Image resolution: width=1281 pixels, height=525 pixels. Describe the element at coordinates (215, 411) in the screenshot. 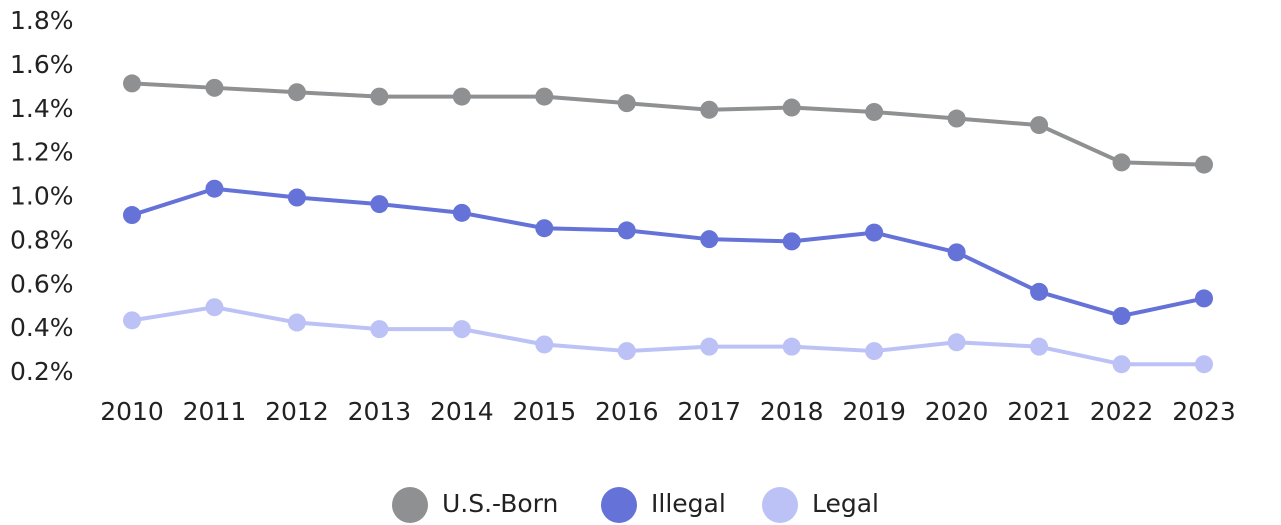

I see `x-tick-label: 2011` at that location.